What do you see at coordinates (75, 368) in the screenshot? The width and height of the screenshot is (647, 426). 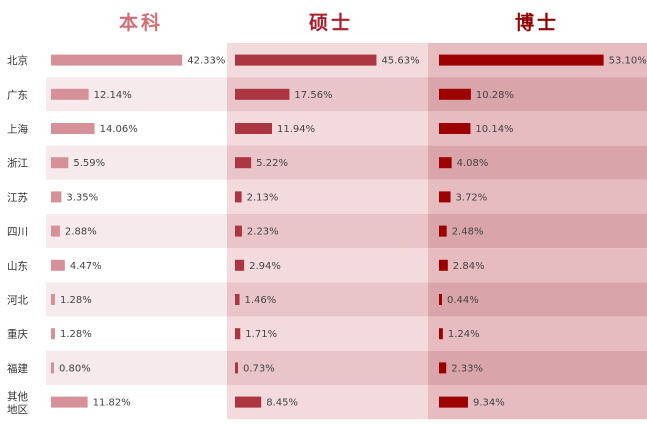 I see `value-label-1-10: 0.80%` at bounding box center [75, 368].